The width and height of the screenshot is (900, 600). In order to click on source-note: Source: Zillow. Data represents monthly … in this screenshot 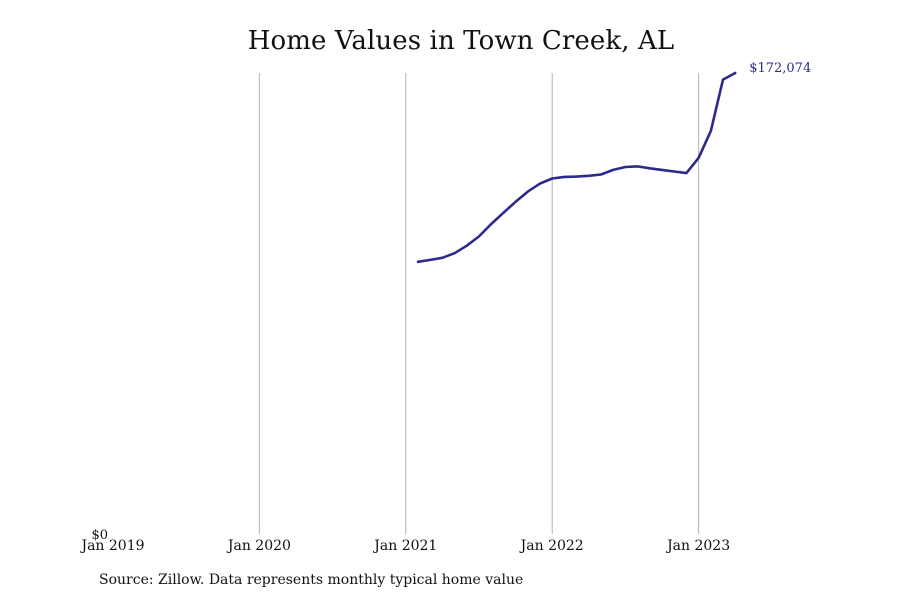, I will do `click(311, 580)`.